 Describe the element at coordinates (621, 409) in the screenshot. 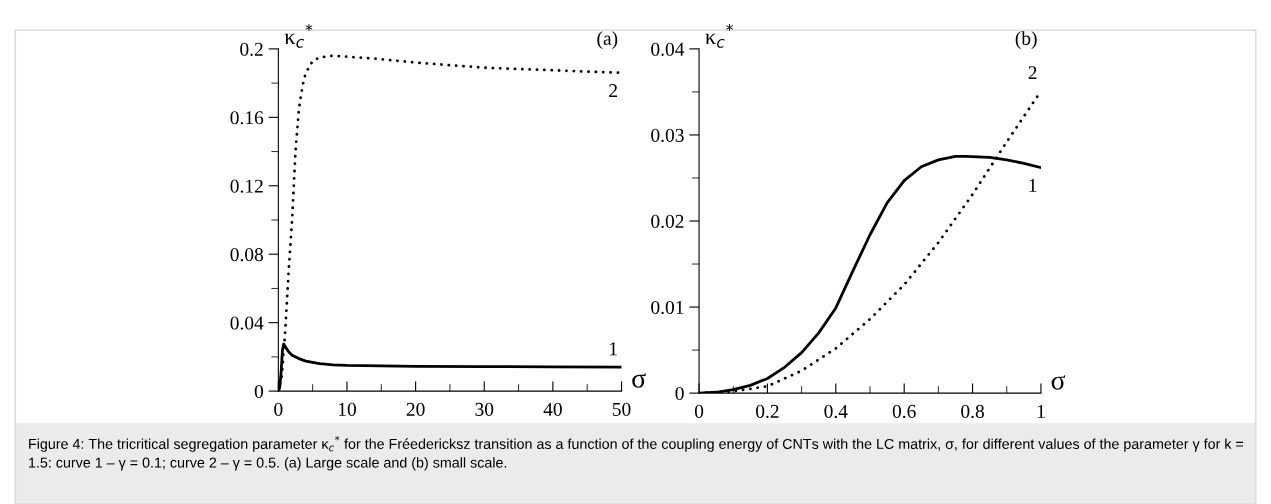

I see `x-tick-label: 50` at that location.